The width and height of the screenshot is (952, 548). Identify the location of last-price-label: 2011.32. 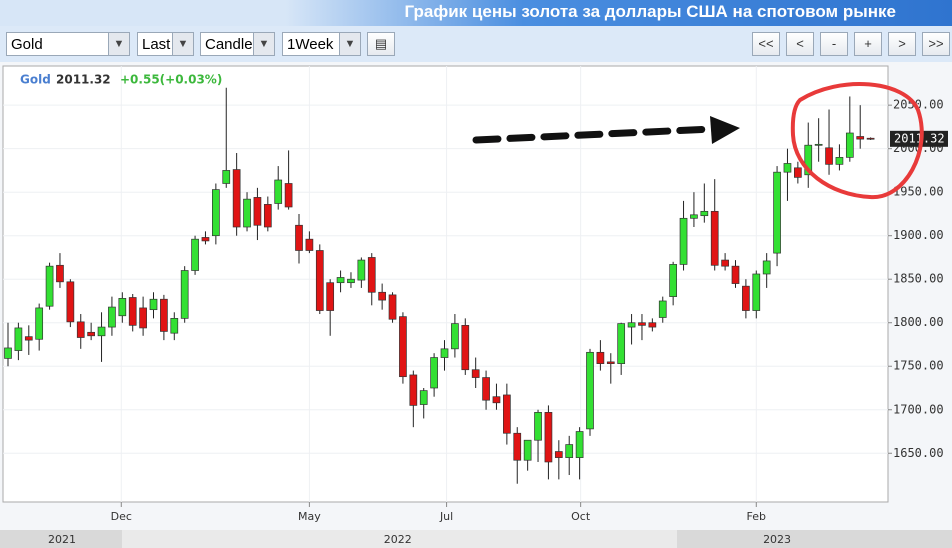
(919, 138).